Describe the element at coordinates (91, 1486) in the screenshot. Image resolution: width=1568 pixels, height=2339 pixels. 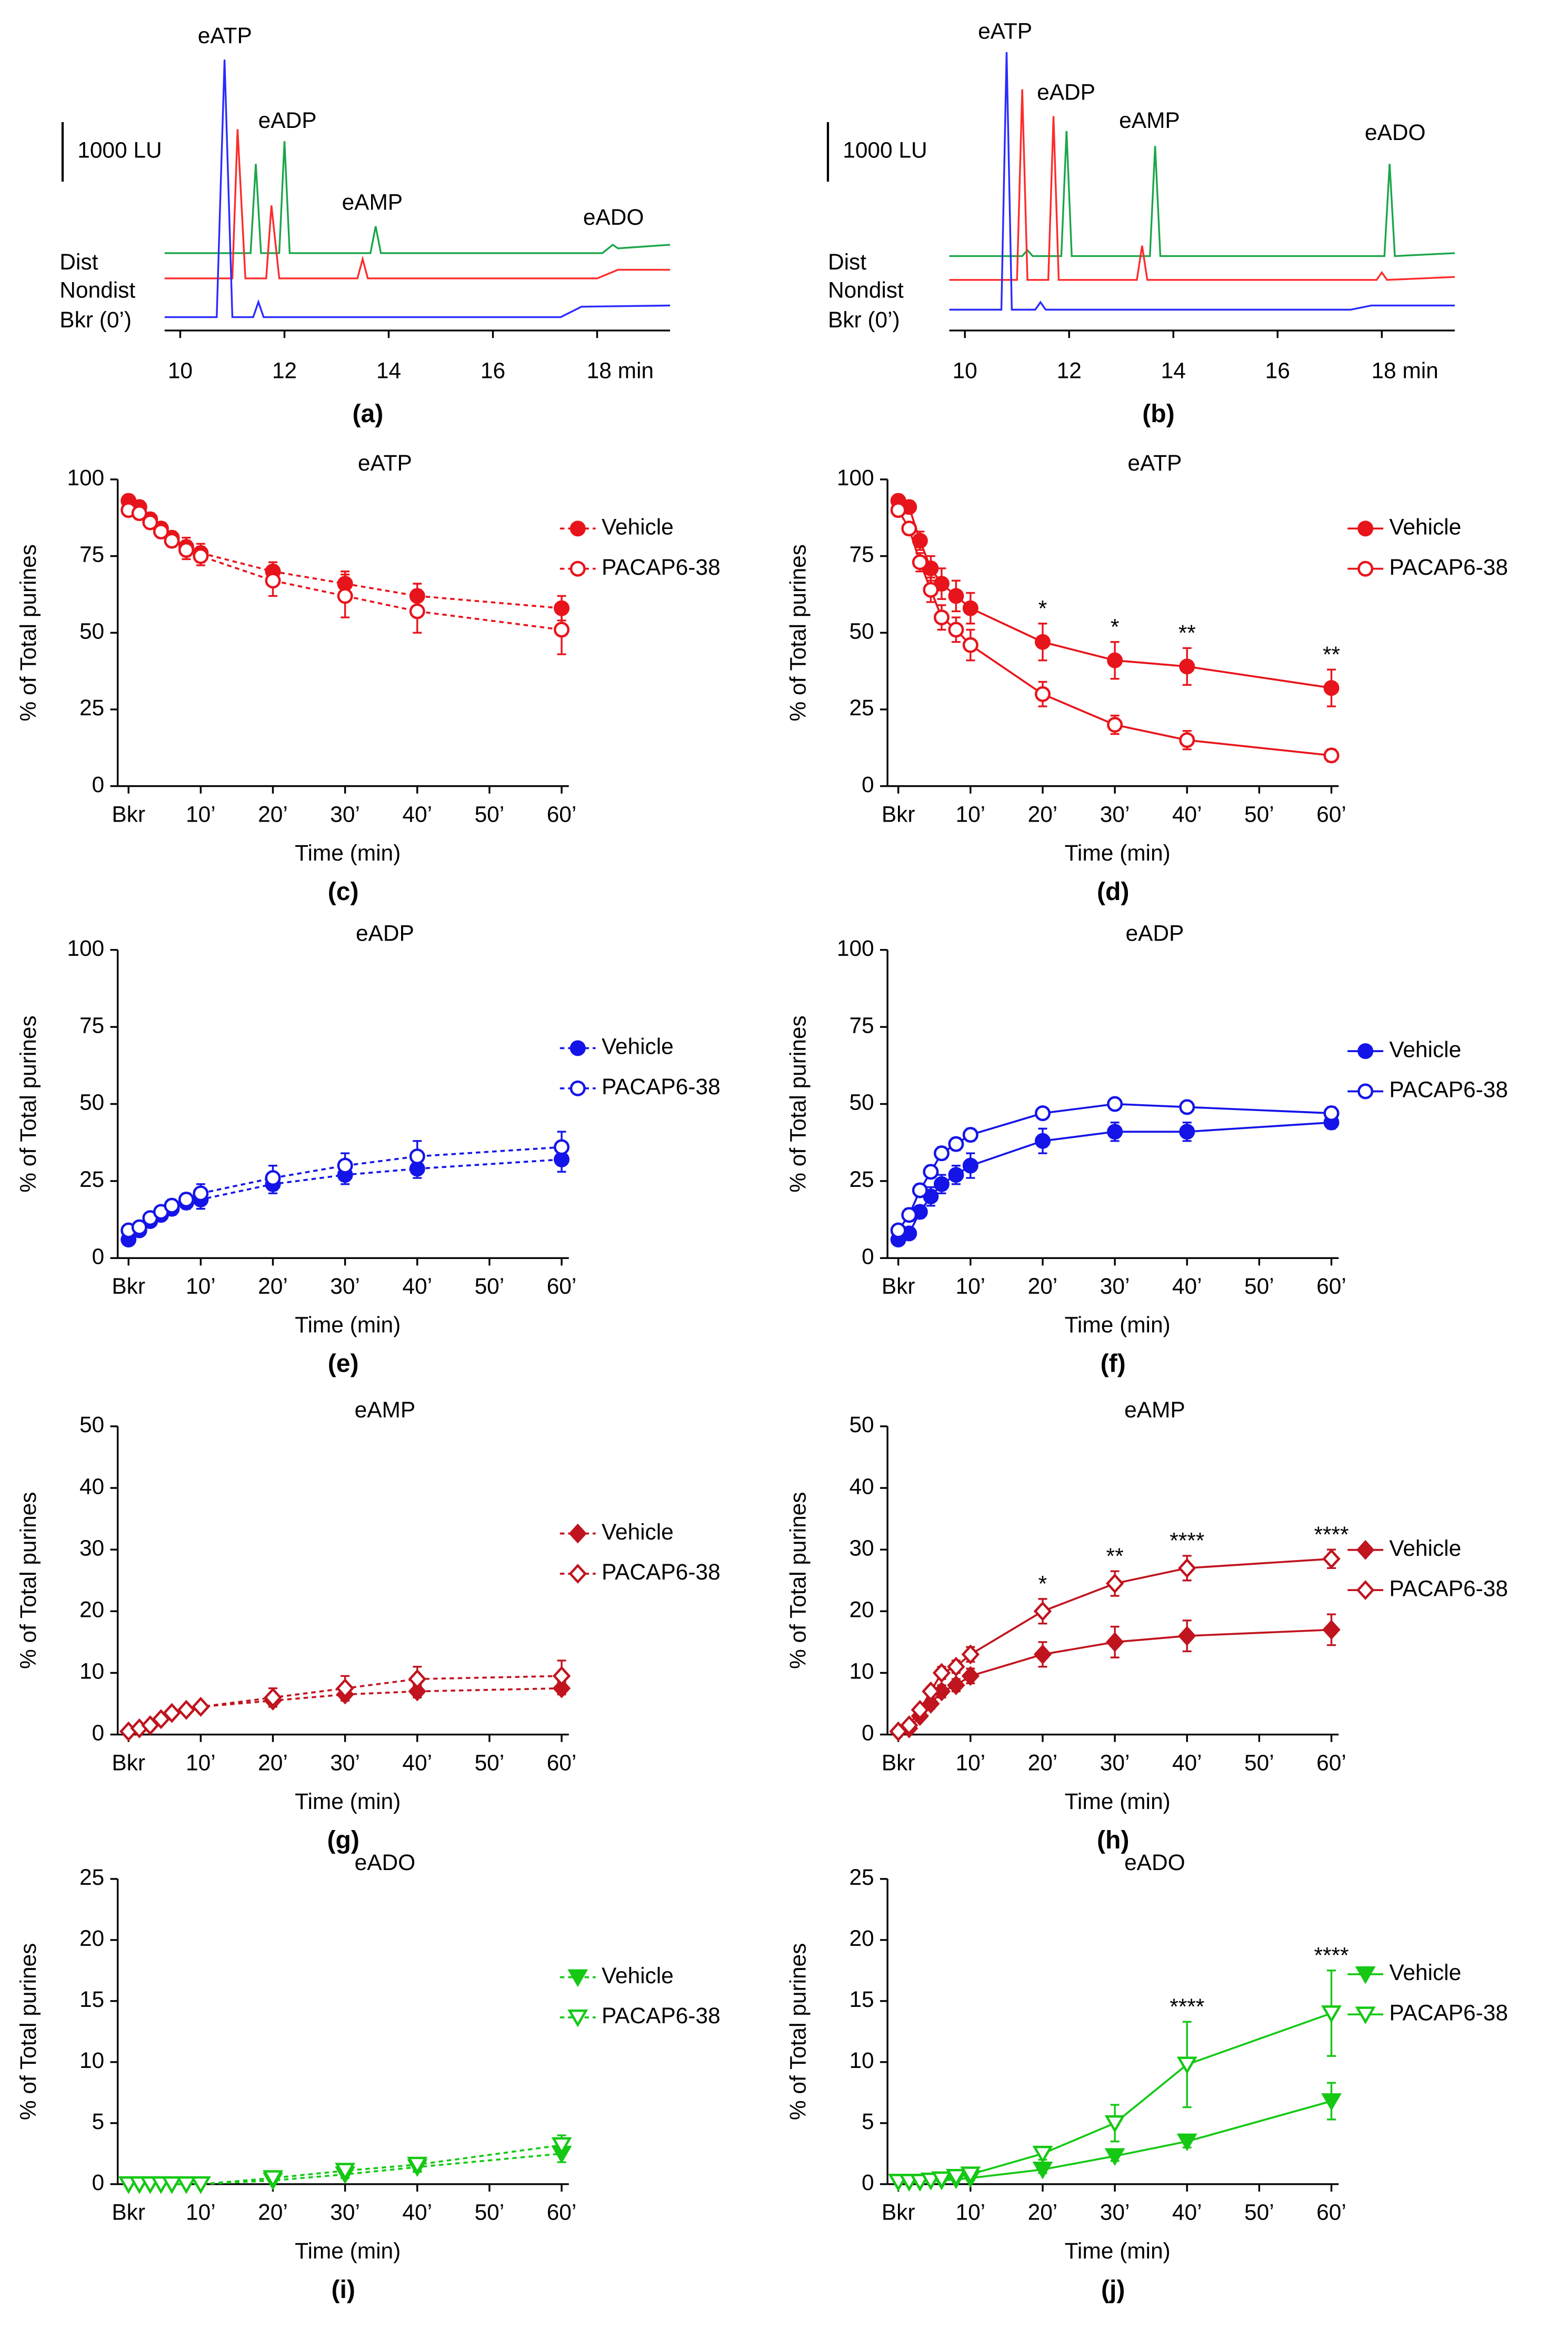
I see `y-tick-label: 40` at that location.